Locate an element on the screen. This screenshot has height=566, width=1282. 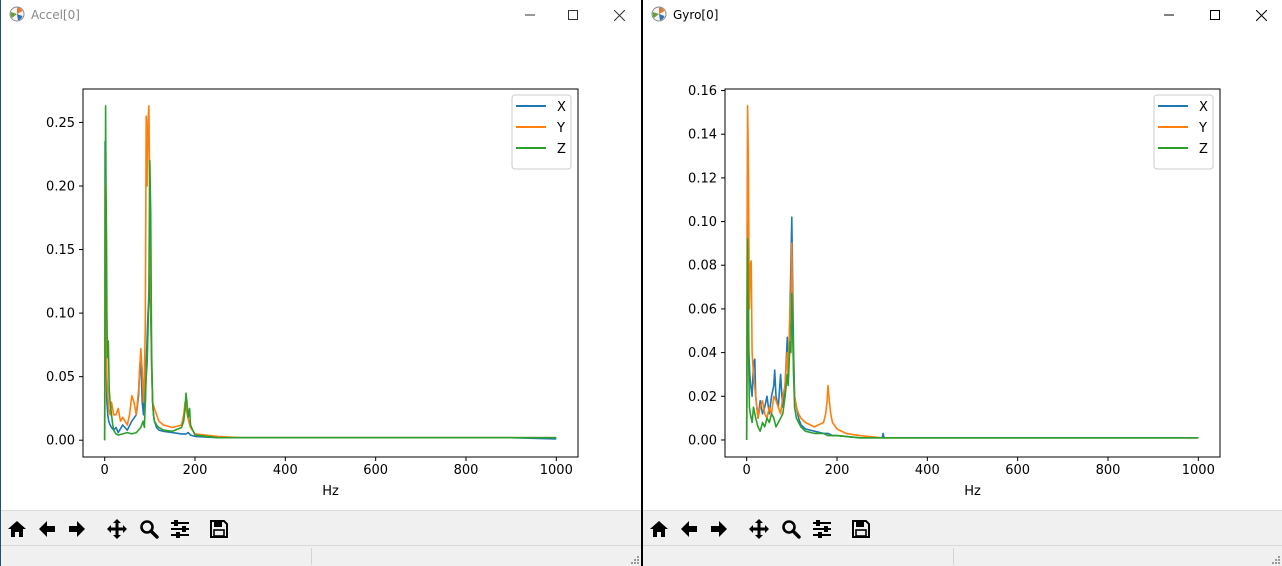
window-title: Accel[0] is located at coordinates (55, 15).